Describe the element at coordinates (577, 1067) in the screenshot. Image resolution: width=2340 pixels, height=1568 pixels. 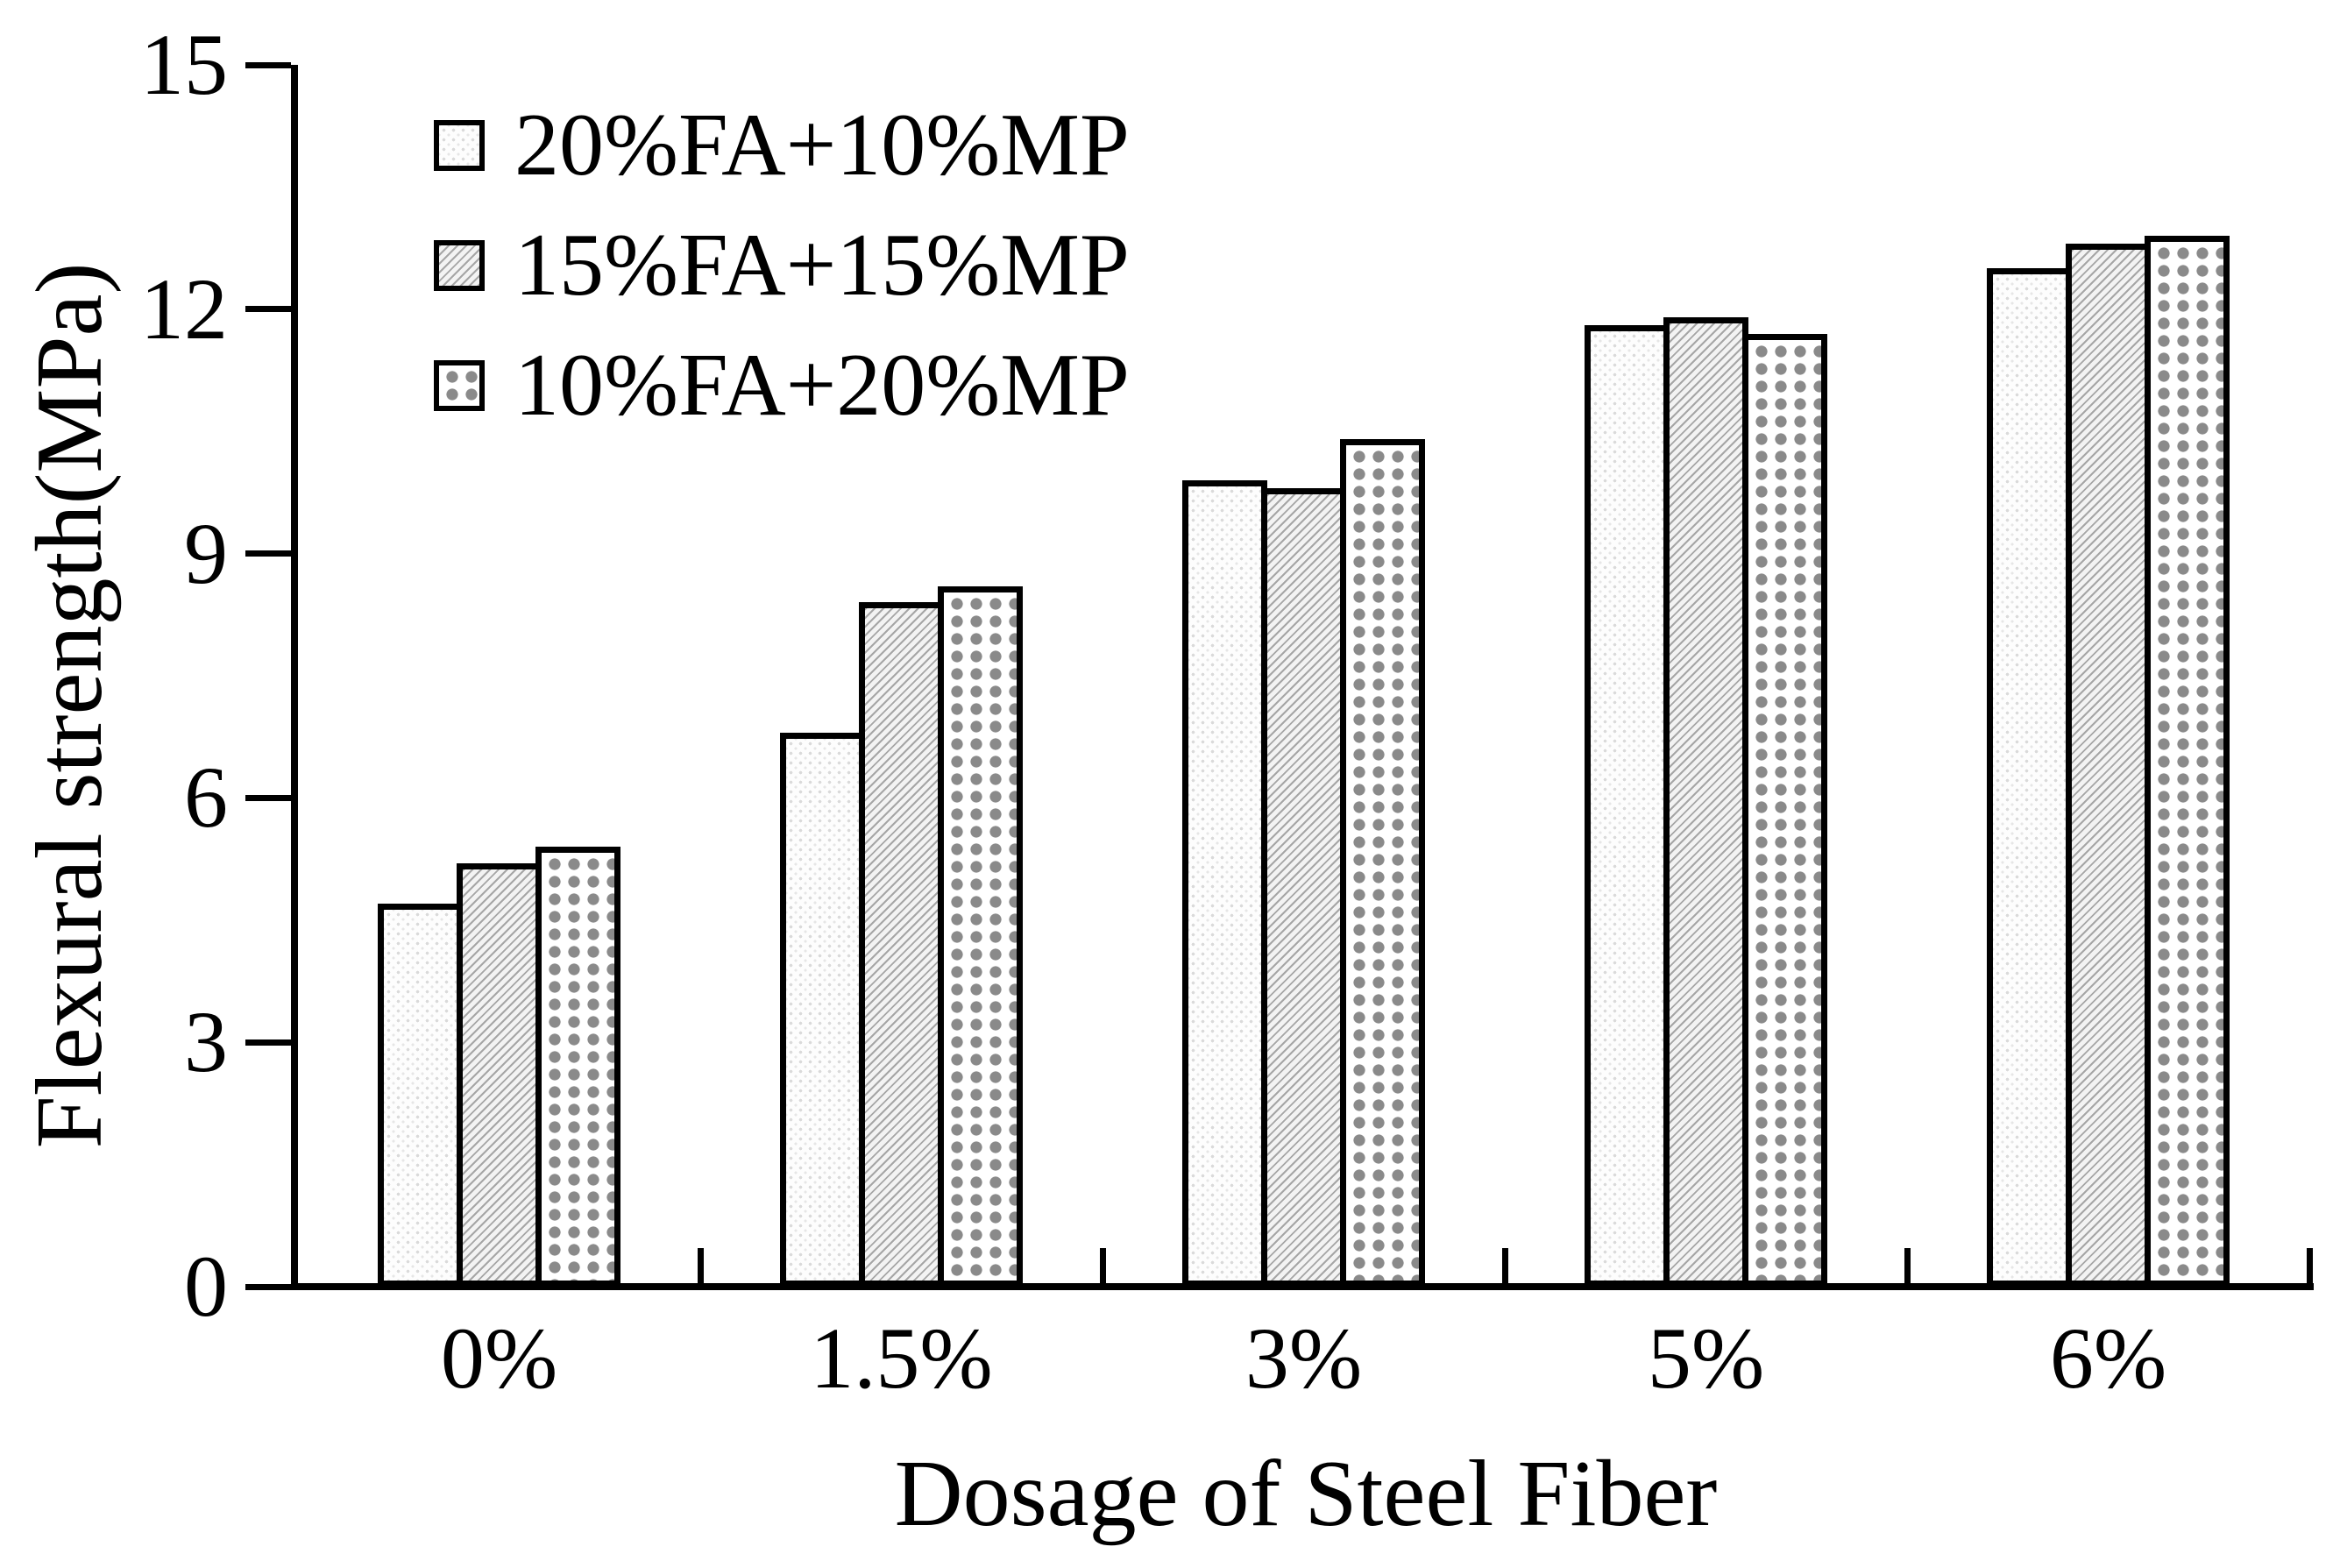
I see `bar-series3-0%` at that location.